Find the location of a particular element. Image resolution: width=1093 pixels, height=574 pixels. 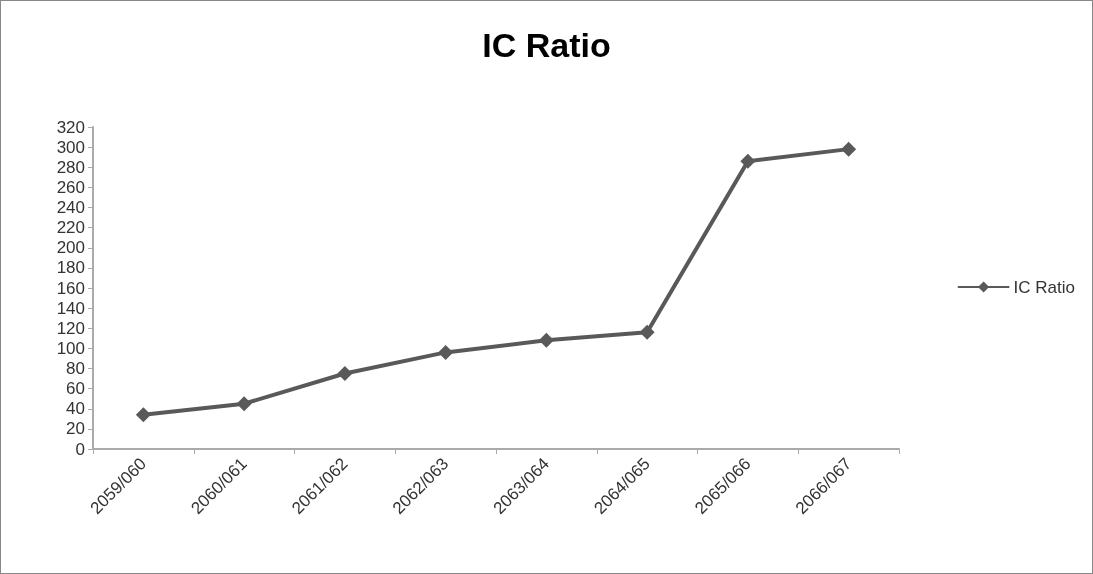

legend-label: IC Ratio is located at coordinates (1044, 287).